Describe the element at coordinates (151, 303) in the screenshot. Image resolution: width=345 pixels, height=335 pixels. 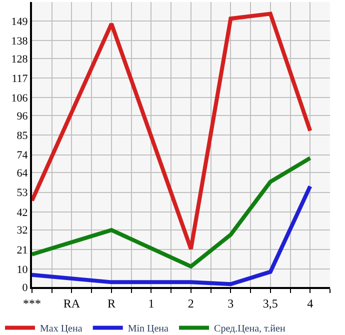
I see `x-tick-label: 1` at that location.